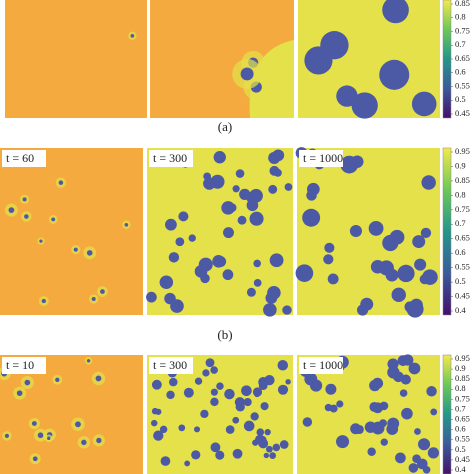  Describe the element at coordinates (170, 158) in the screenshot. I see `panel-label: t = 300` at that location.